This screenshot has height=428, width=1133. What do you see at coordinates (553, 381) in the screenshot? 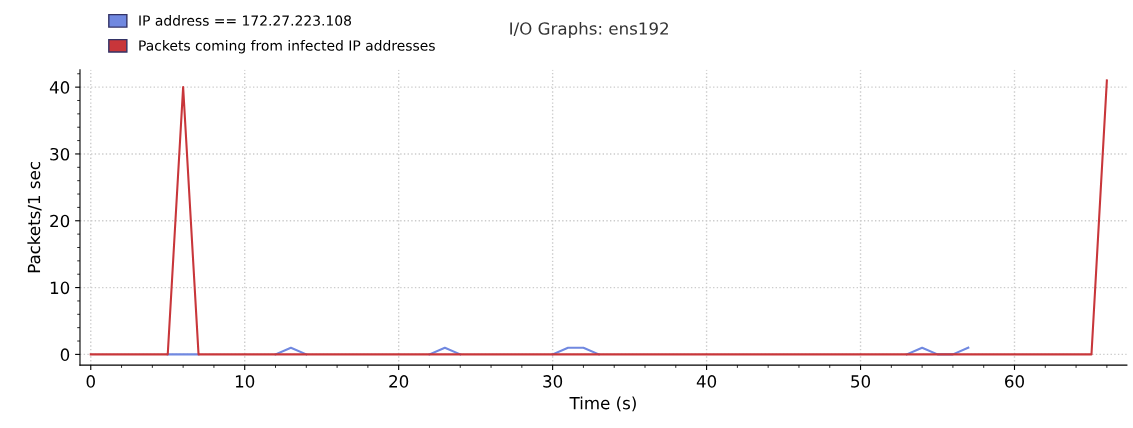
I see `x-tick-label: 30` at bounding box center [553, 381].